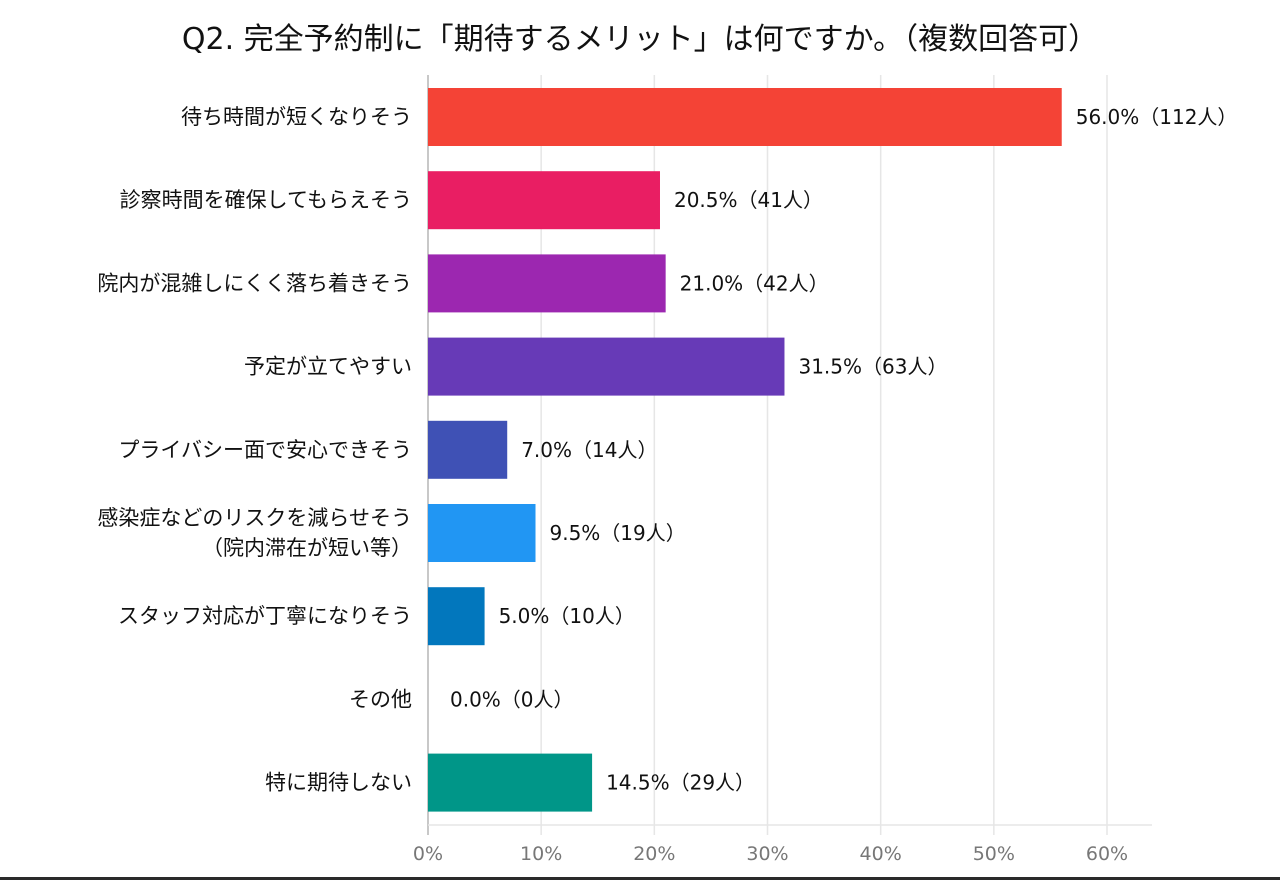 The width and height of the screenshot is (1280, 880). I want to click on x-tick-label: 60%, so click(1107, 854).